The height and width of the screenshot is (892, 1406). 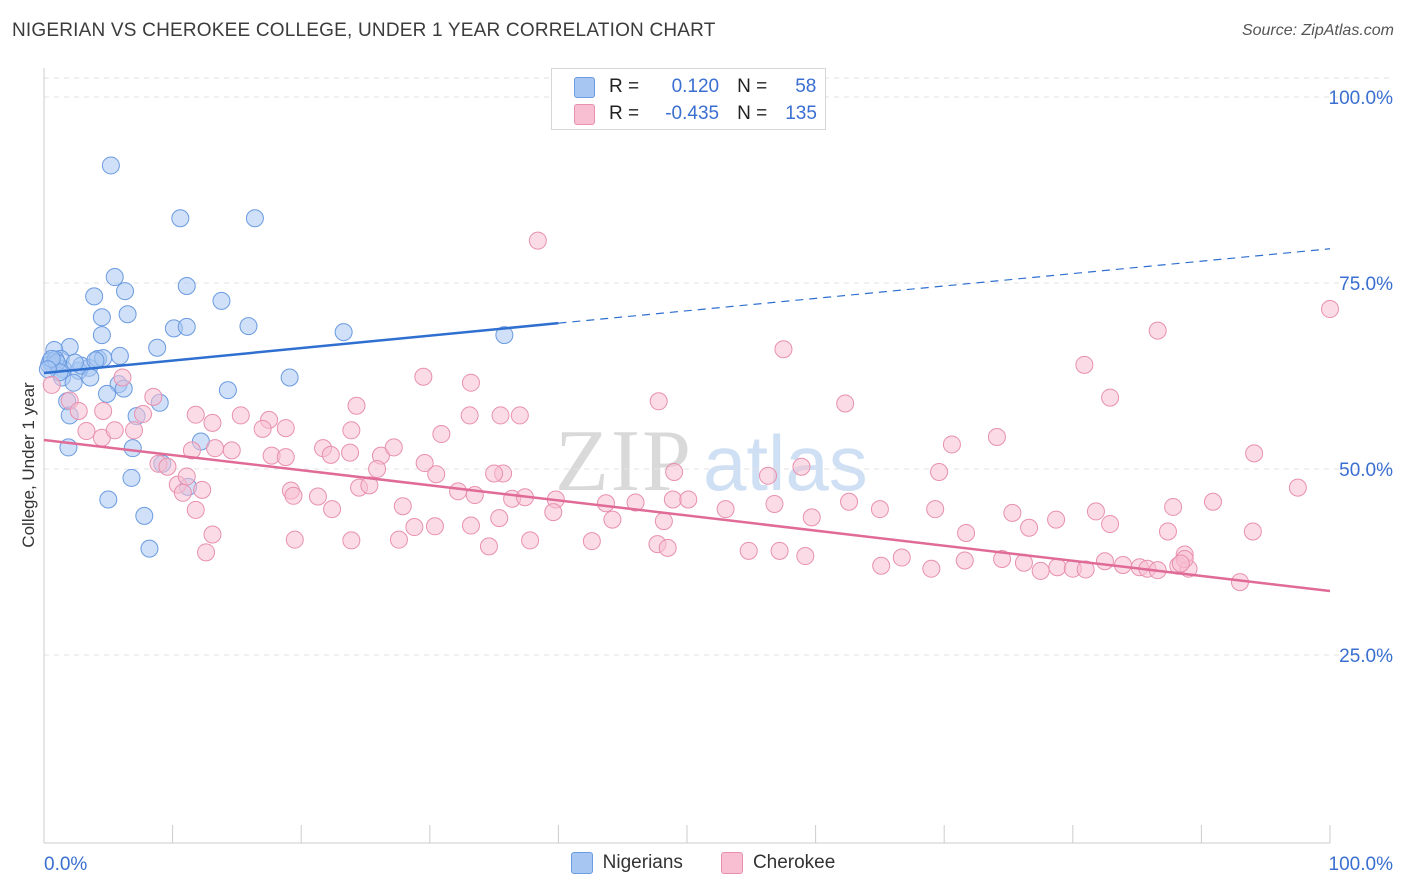 What do you see at coordinates (777, 863) in the screenshot?
I see `legend-item-cherokee: Cherokee` at bounding box center [777, 863].